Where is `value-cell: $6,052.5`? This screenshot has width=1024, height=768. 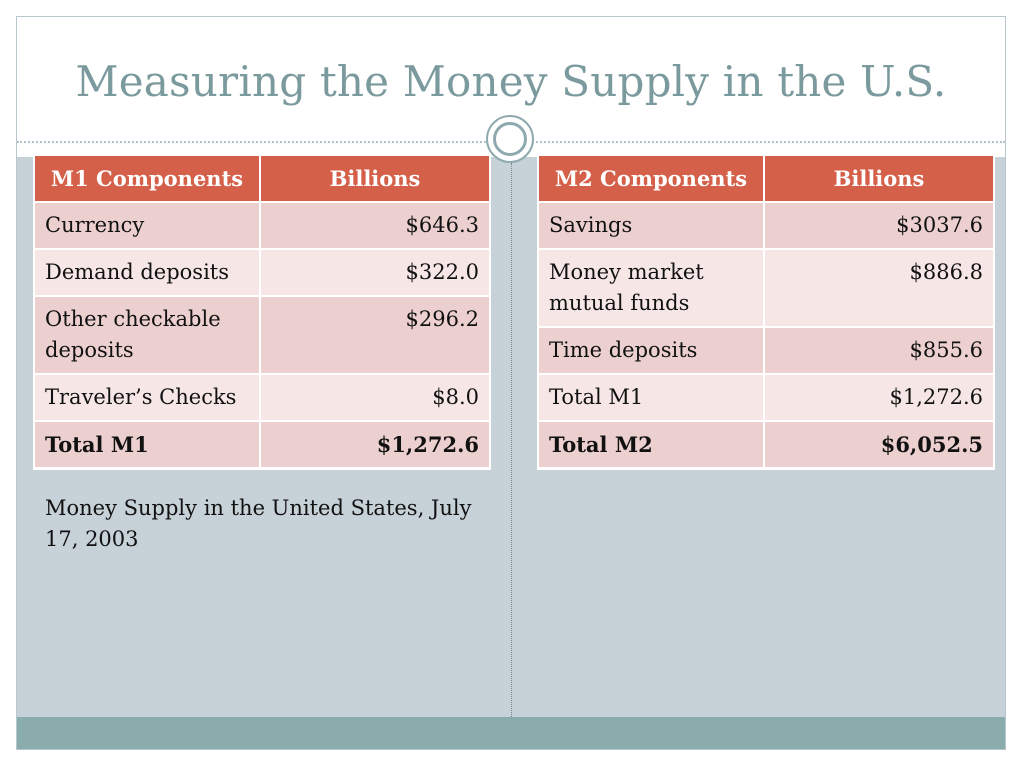 value-cell: $6,052.5 is located at coordinates (879, 445).